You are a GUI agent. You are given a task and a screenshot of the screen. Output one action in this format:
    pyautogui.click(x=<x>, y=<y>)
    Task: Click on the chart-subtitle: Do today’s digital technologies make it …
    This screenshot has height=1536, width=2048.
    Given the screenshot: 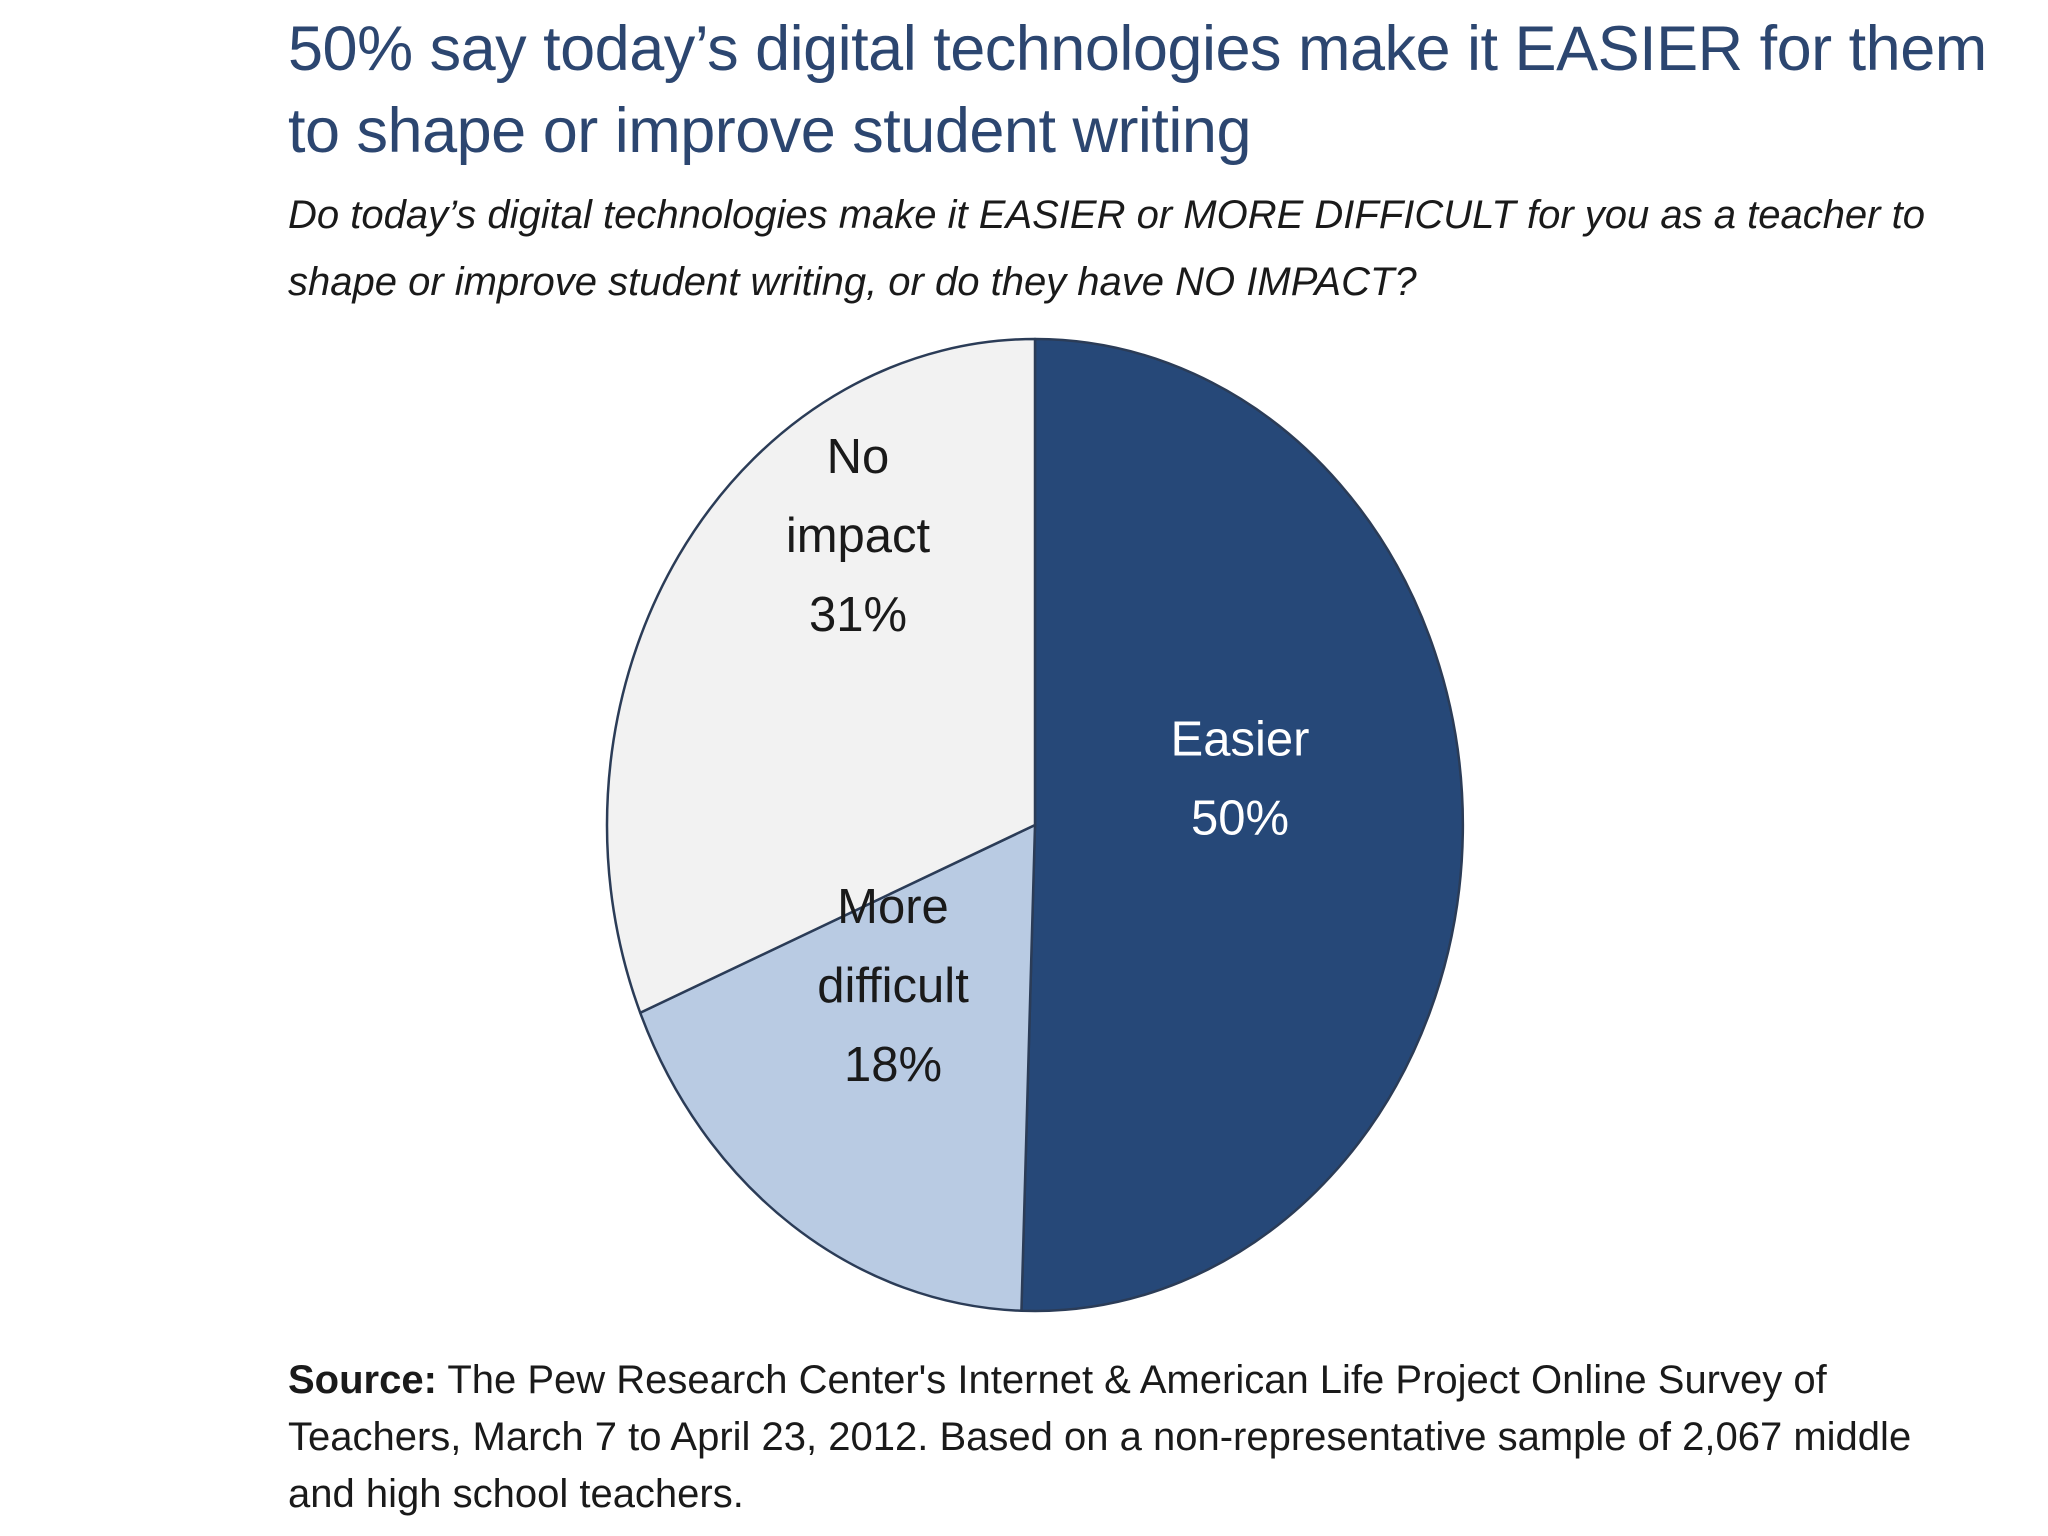 What is the action you would take?
    pyautogui.click(x=1106, y=248)
    